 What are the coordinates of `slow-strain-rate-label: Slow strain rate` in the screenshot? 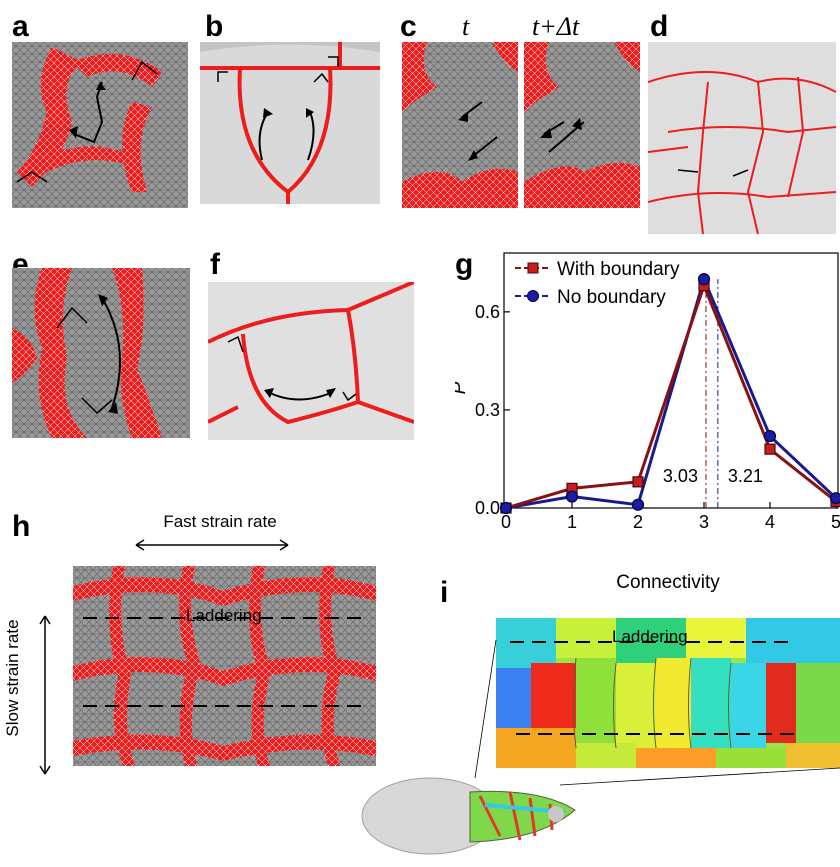 It's located at (13, 678).